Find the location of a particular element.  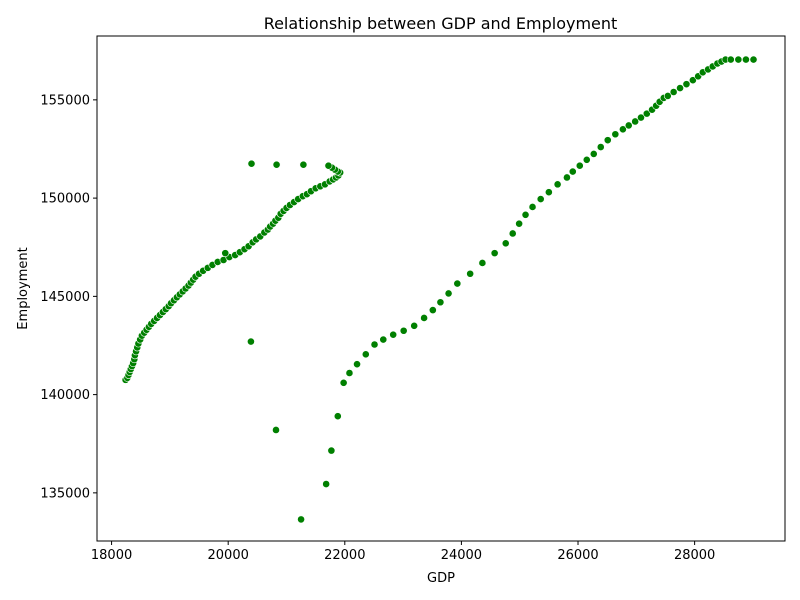

y-tick-label: 150000 is located at coordinates (65, 199).